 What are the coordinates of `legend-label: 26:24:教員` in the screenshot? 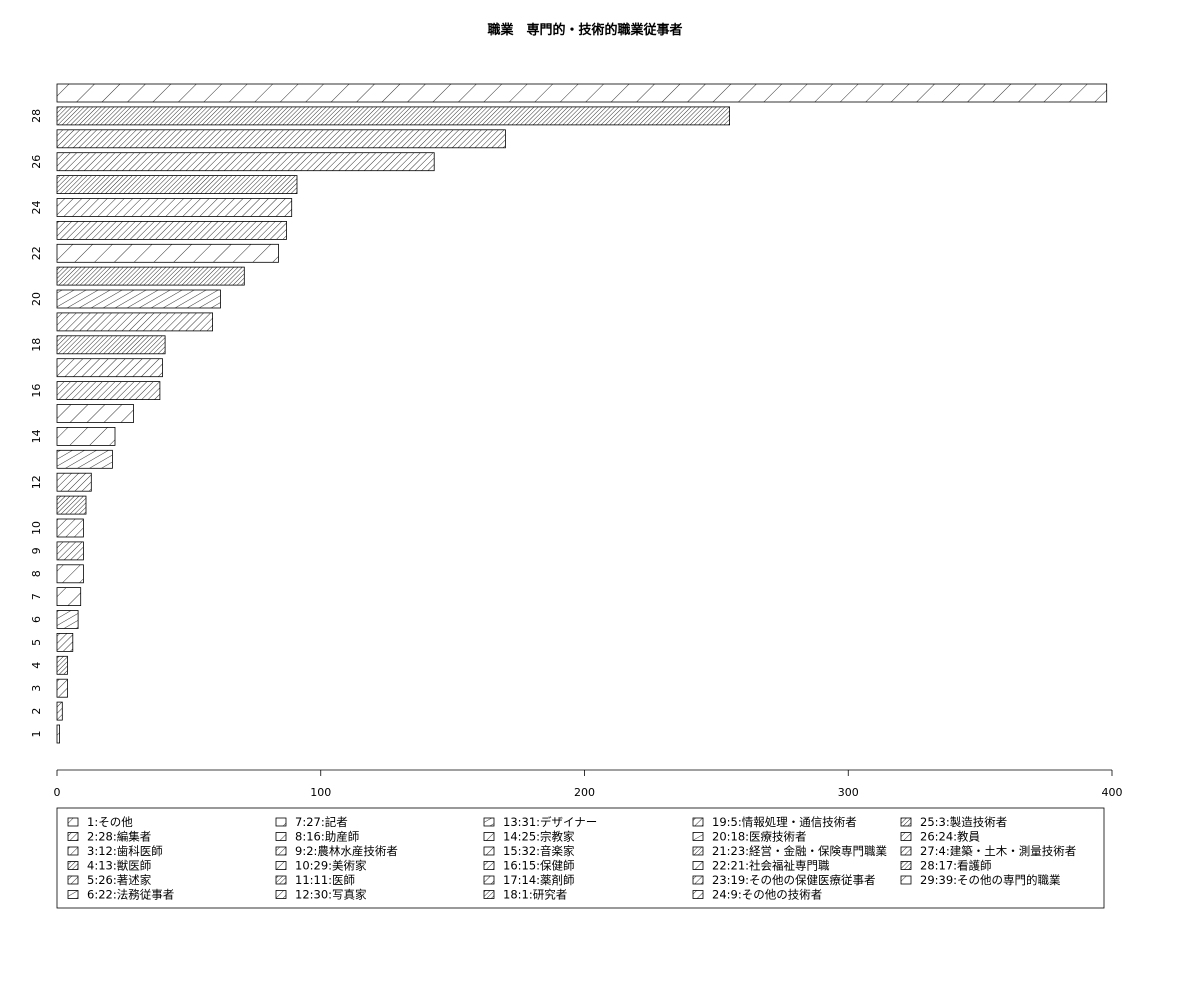 It's located at (950, 837).